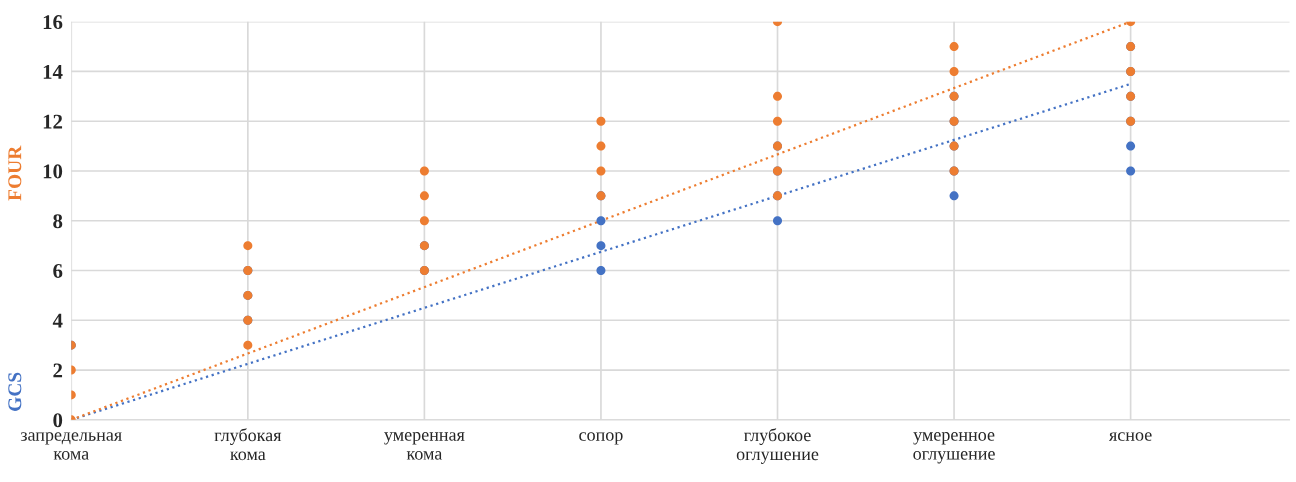 The width and height of the screenshot is (1296, 482). Describe the element at coordinates (71, 446) in the screenshot. I see `x-tick-label: запредельная кома` at that location.